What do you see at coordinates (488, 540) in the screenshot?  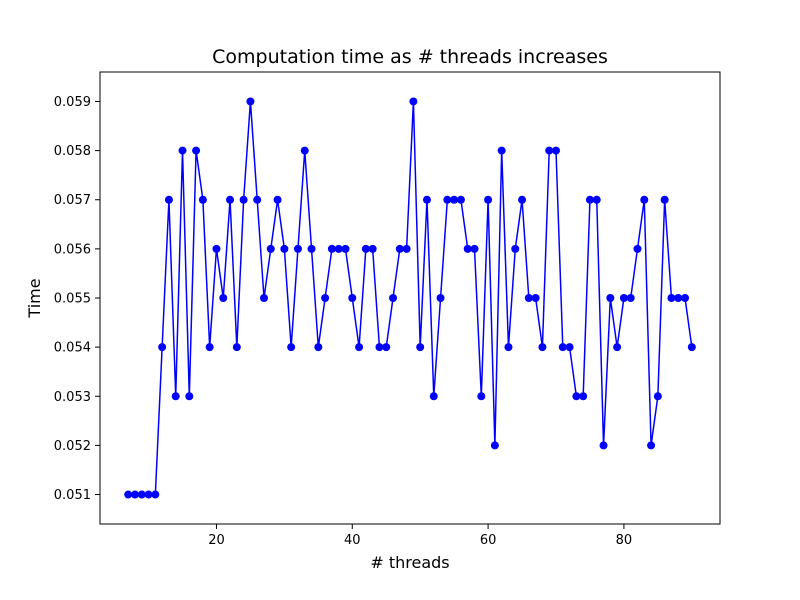 I see `x-tick-label: 60` at bounding box center [488, 540].